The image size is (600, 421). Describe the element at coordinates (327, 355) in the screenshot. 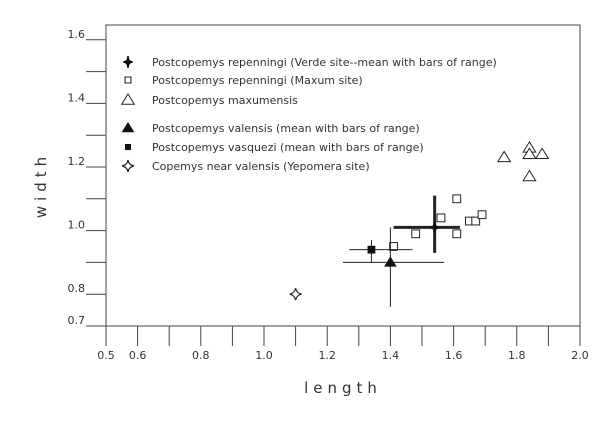

I see `x-tick-label: 1.2` at that location.